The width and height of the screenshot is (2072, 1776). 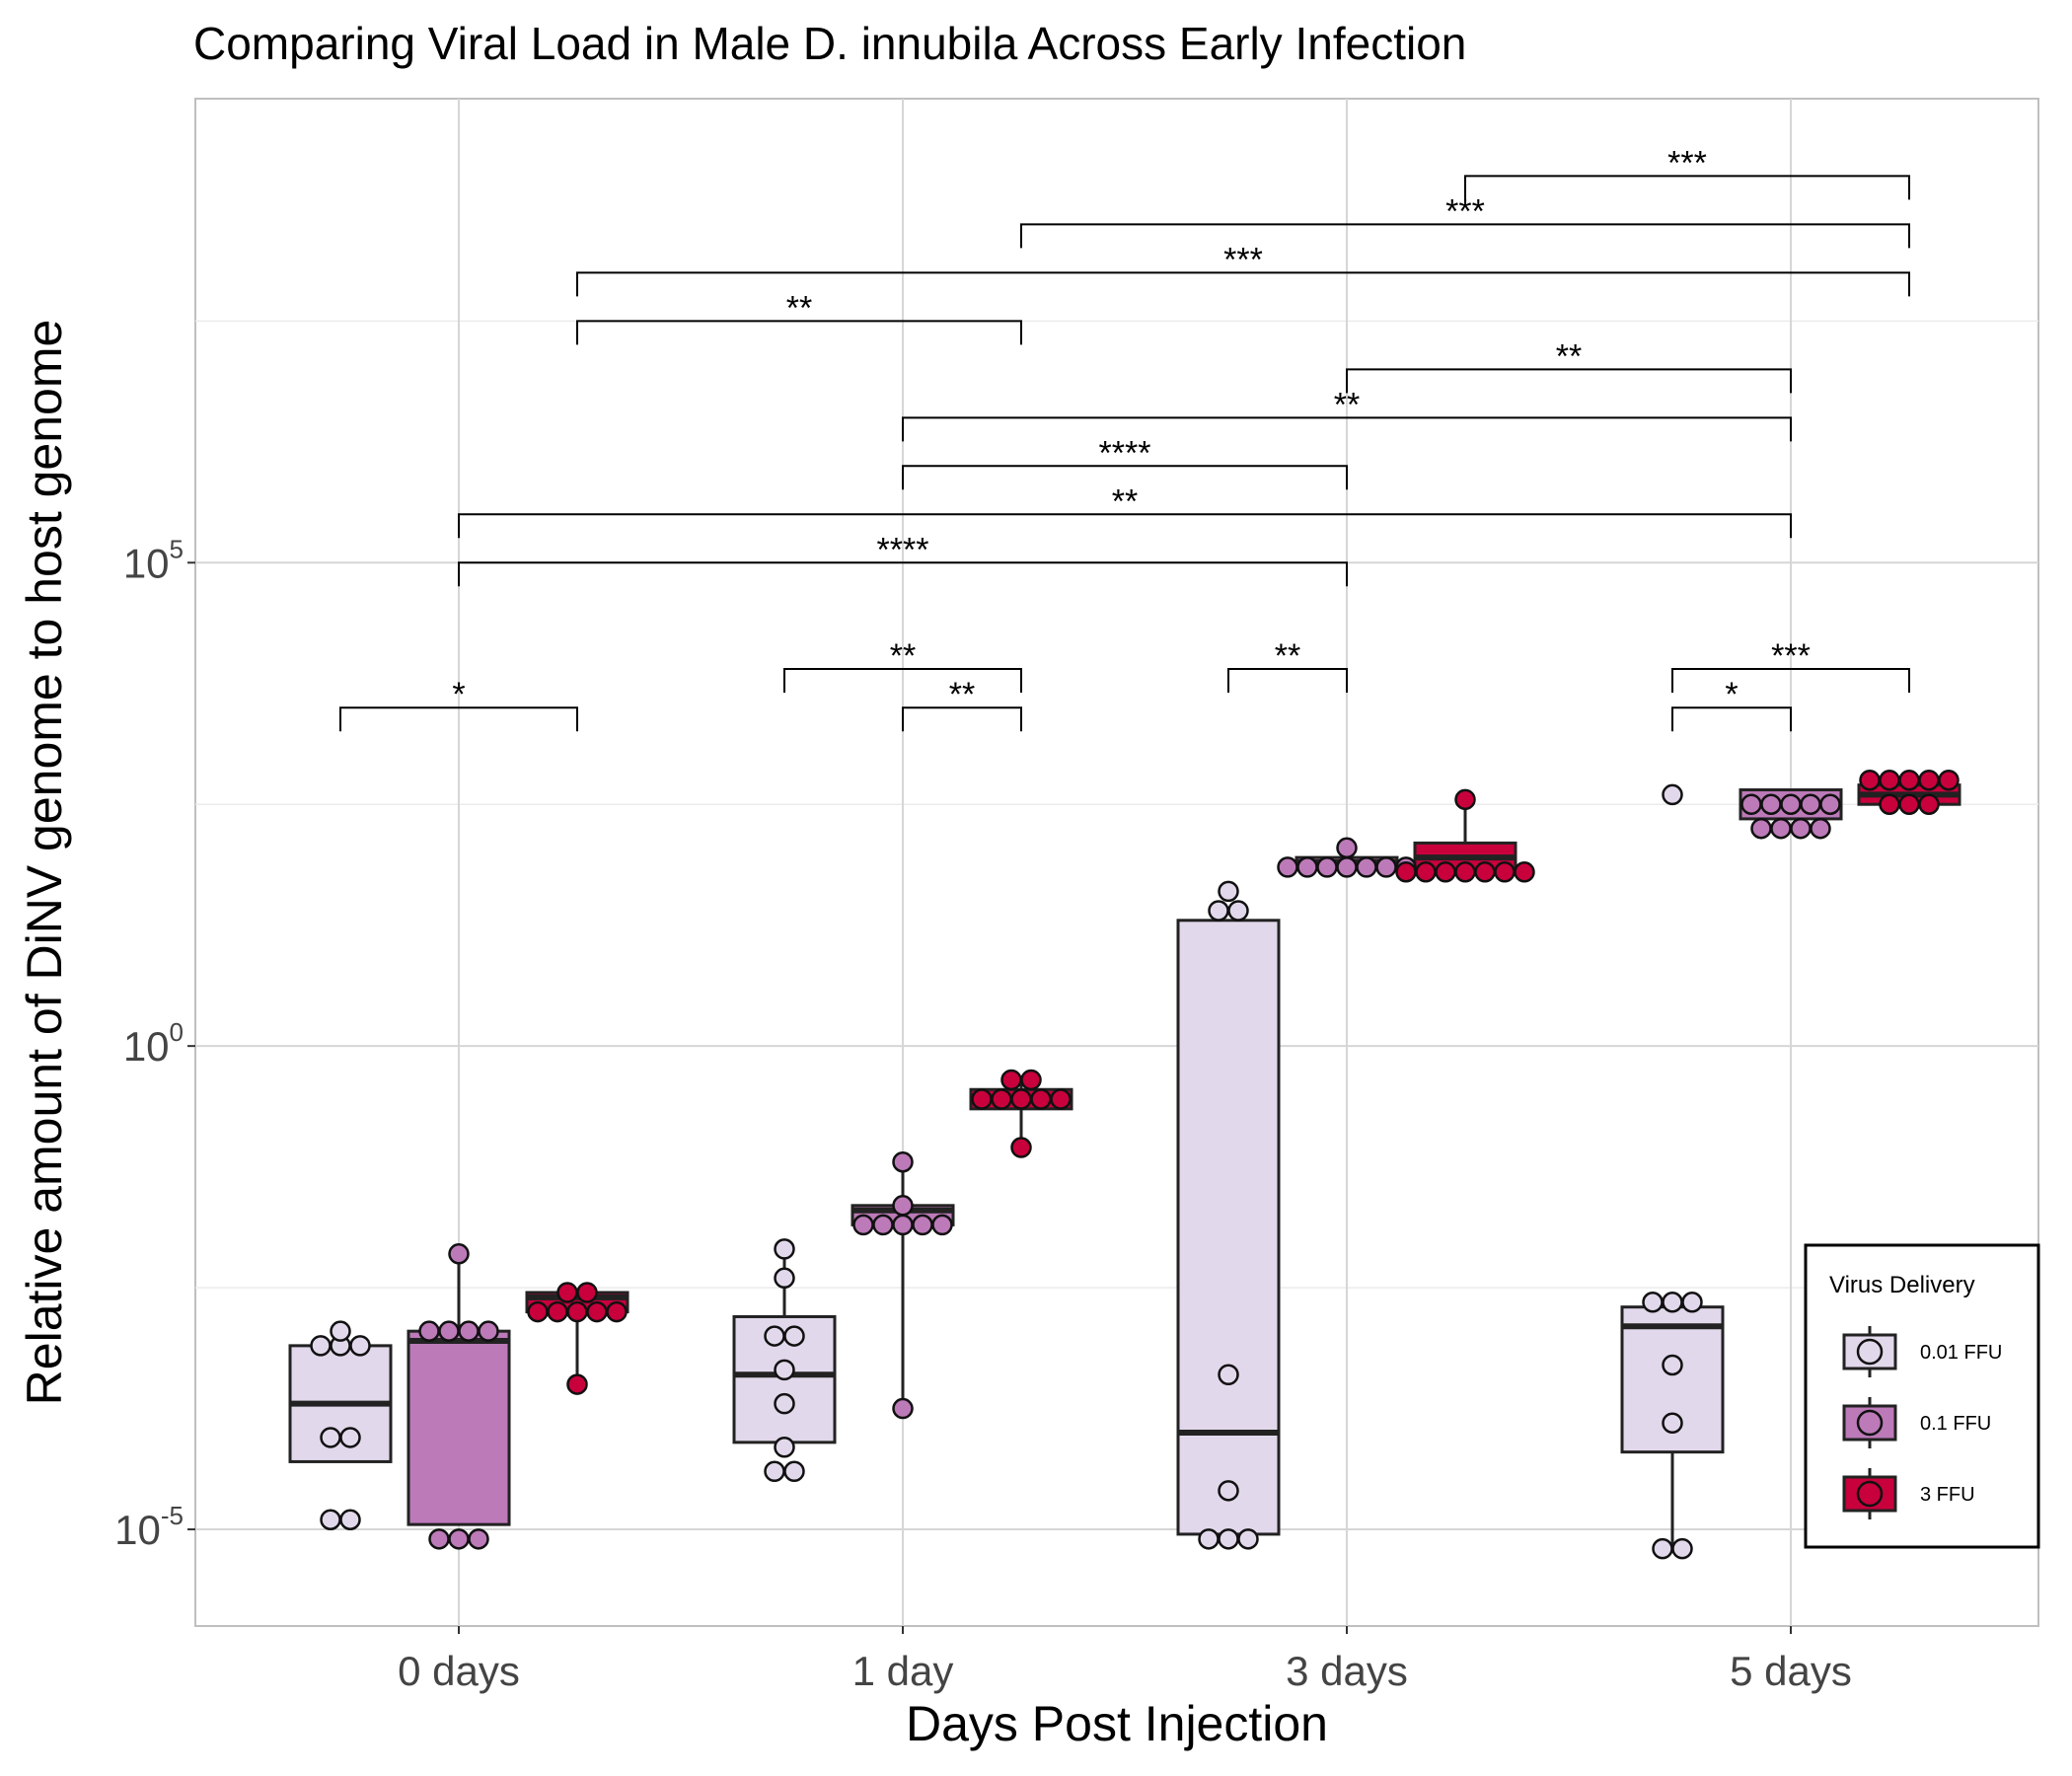 I want to click on x-tick-label: 3 days, so click(x=1347, y=1671).